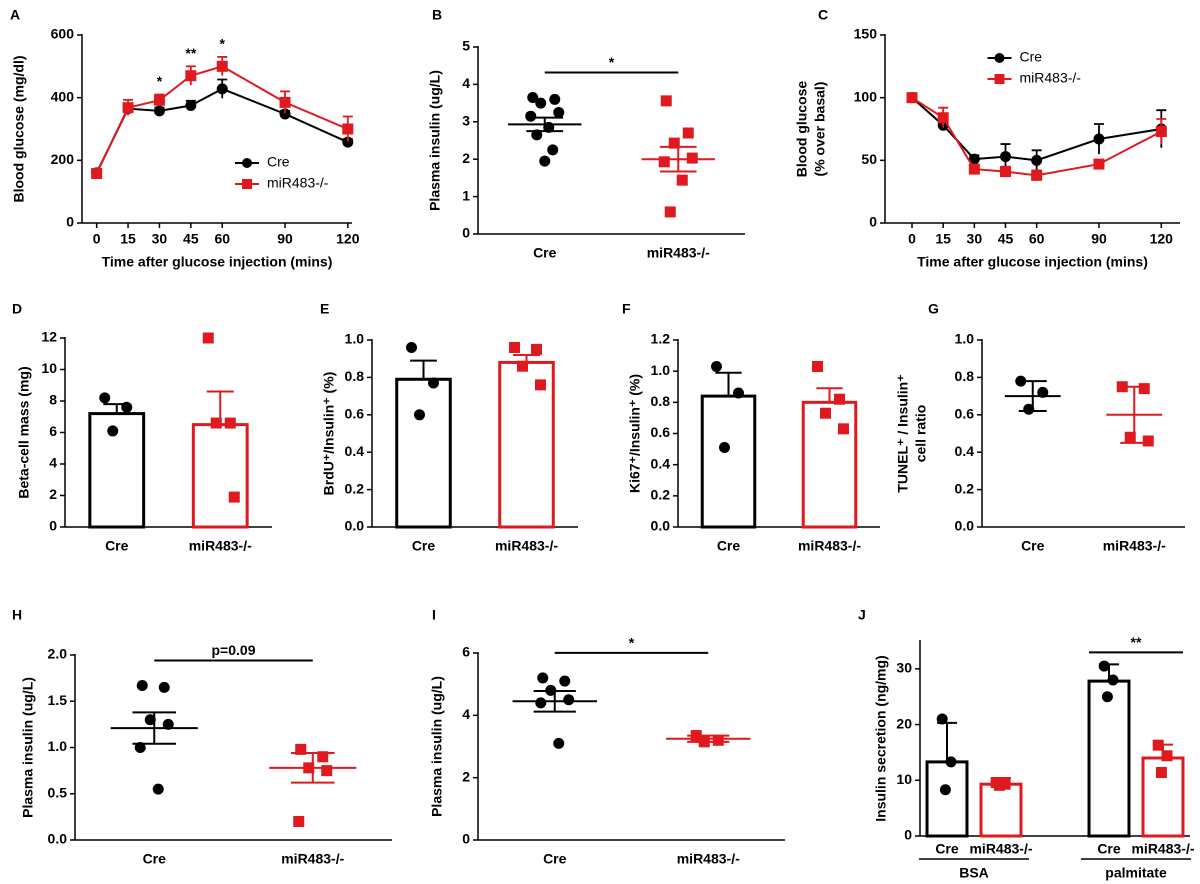  What do you see at coordinates (866, 34) in the screenshot?
I see `y-tick-label: 150` at bounding box center [866, 34].